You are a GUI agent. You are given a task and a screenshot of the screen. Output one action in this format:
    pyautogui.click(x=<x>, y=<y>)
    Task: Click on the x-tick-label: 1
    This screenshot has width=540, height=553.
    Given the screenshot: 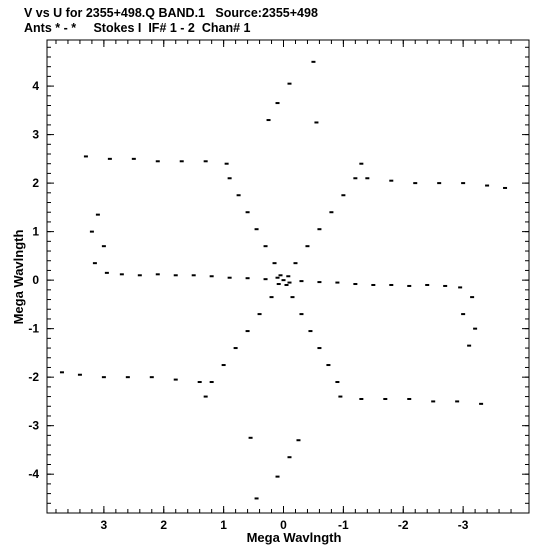 What is the action you would take?
    pyautogui.click(x=223, y=525)
    